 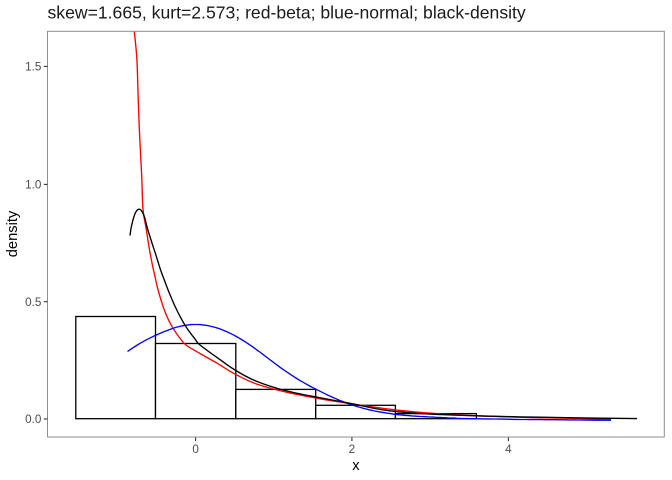 What do you see at coordinates (33, 67) in the screenshot?
I see `svg-text: 1.5` at bounding box center [33, 67].